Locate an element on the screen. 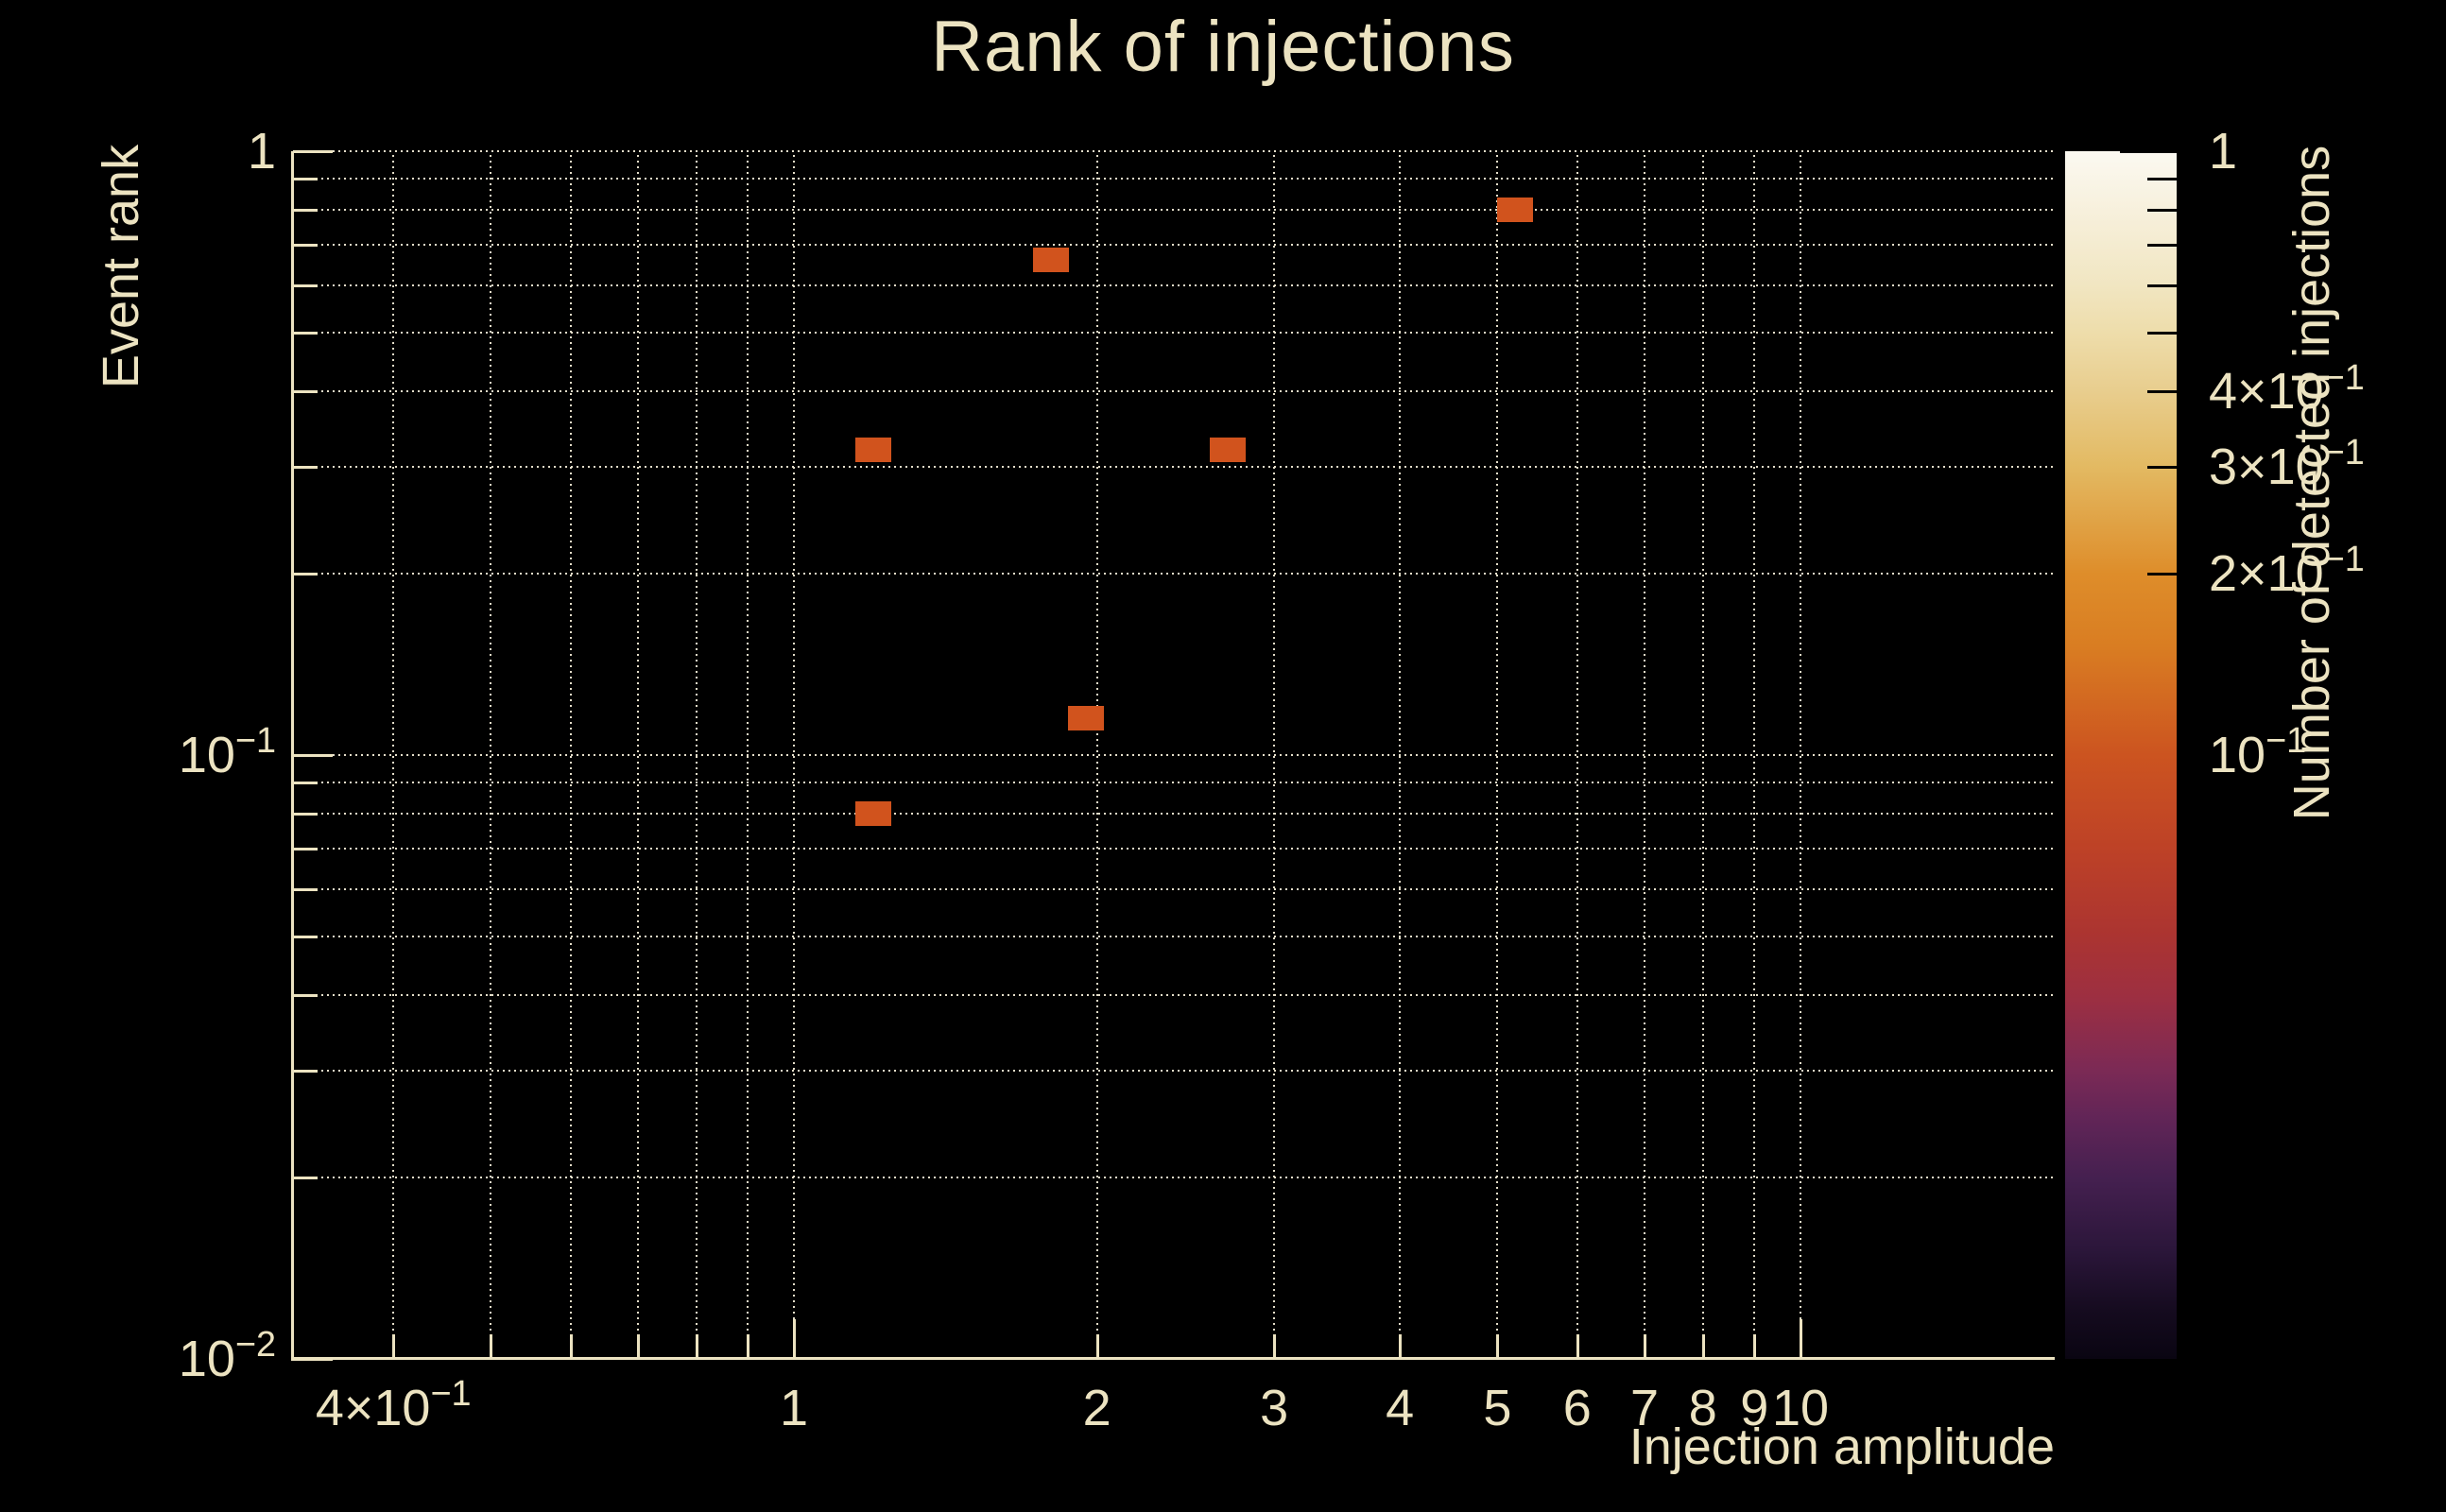  colorbar-tick-label: 4×10⁻¹ is located at coordinates (2287, 389).